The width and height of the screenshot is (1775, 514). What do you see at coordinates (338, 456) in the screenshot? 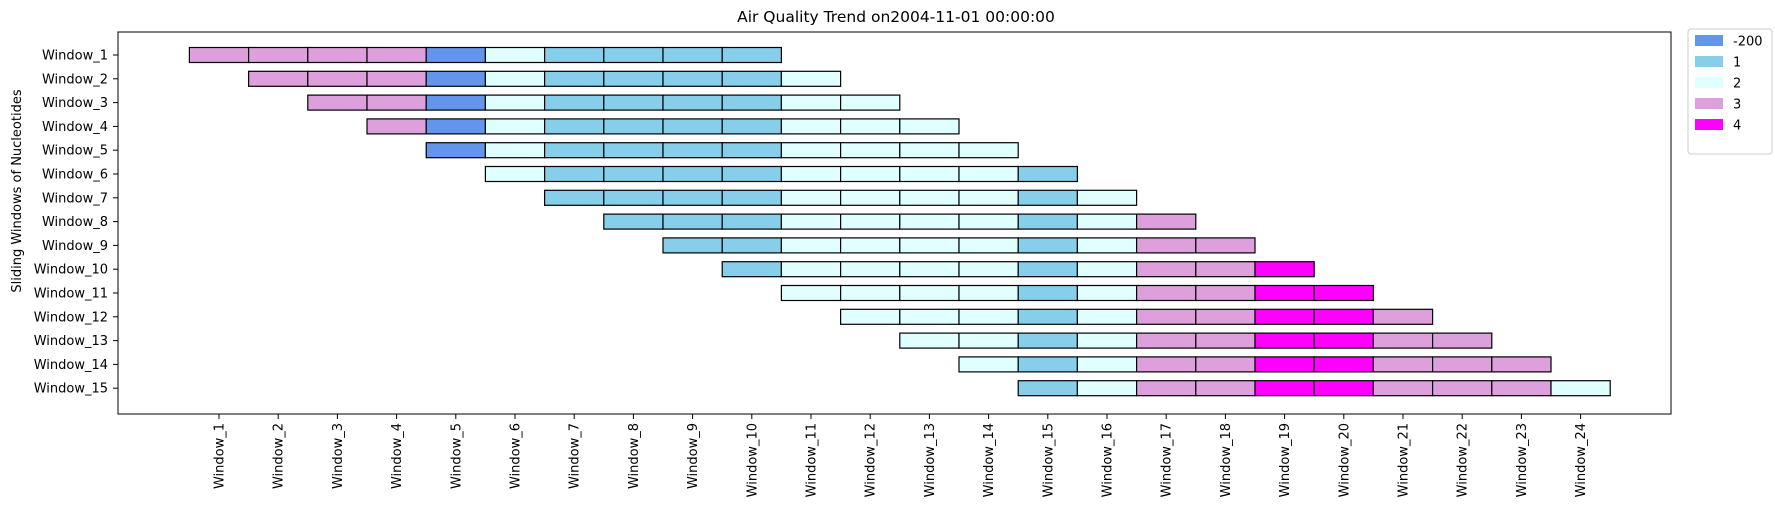
I see `x-tick-label: Window_3` at bounding box center [338, 456].